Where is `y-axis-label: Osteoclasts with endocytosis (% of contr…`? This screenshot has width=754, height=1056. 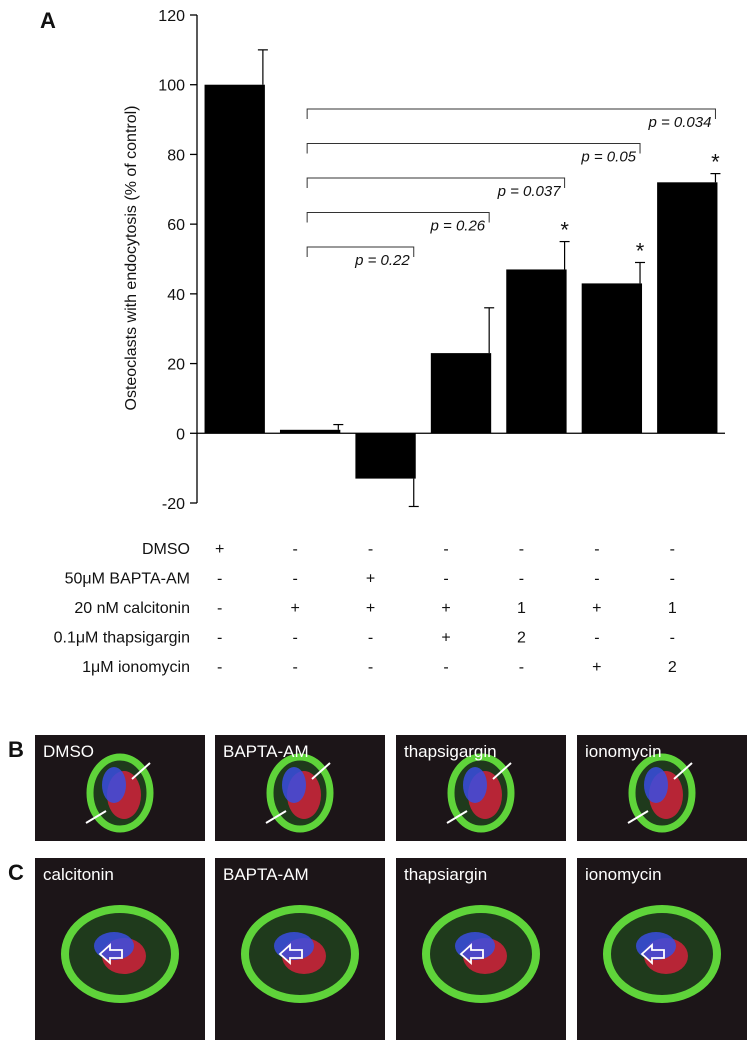 y-axis-label: Osteoclasts with endocytosis (% of contr… is located at coordinates (131, 257).